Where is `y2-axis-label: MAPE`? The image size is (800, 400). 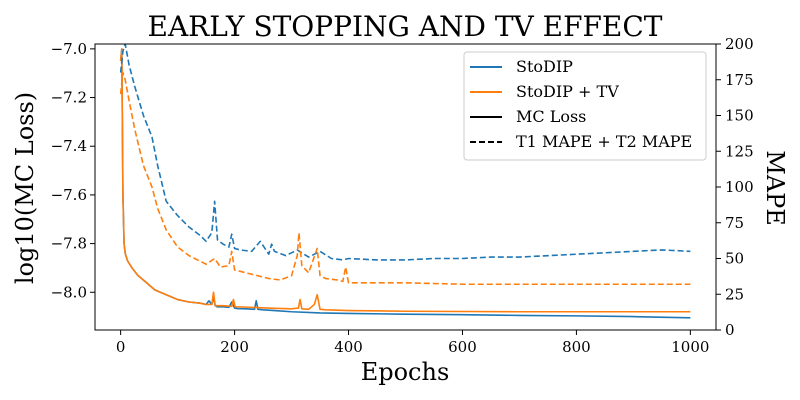 y2-axis-label: MAPE is located at coordinates (775, 188).